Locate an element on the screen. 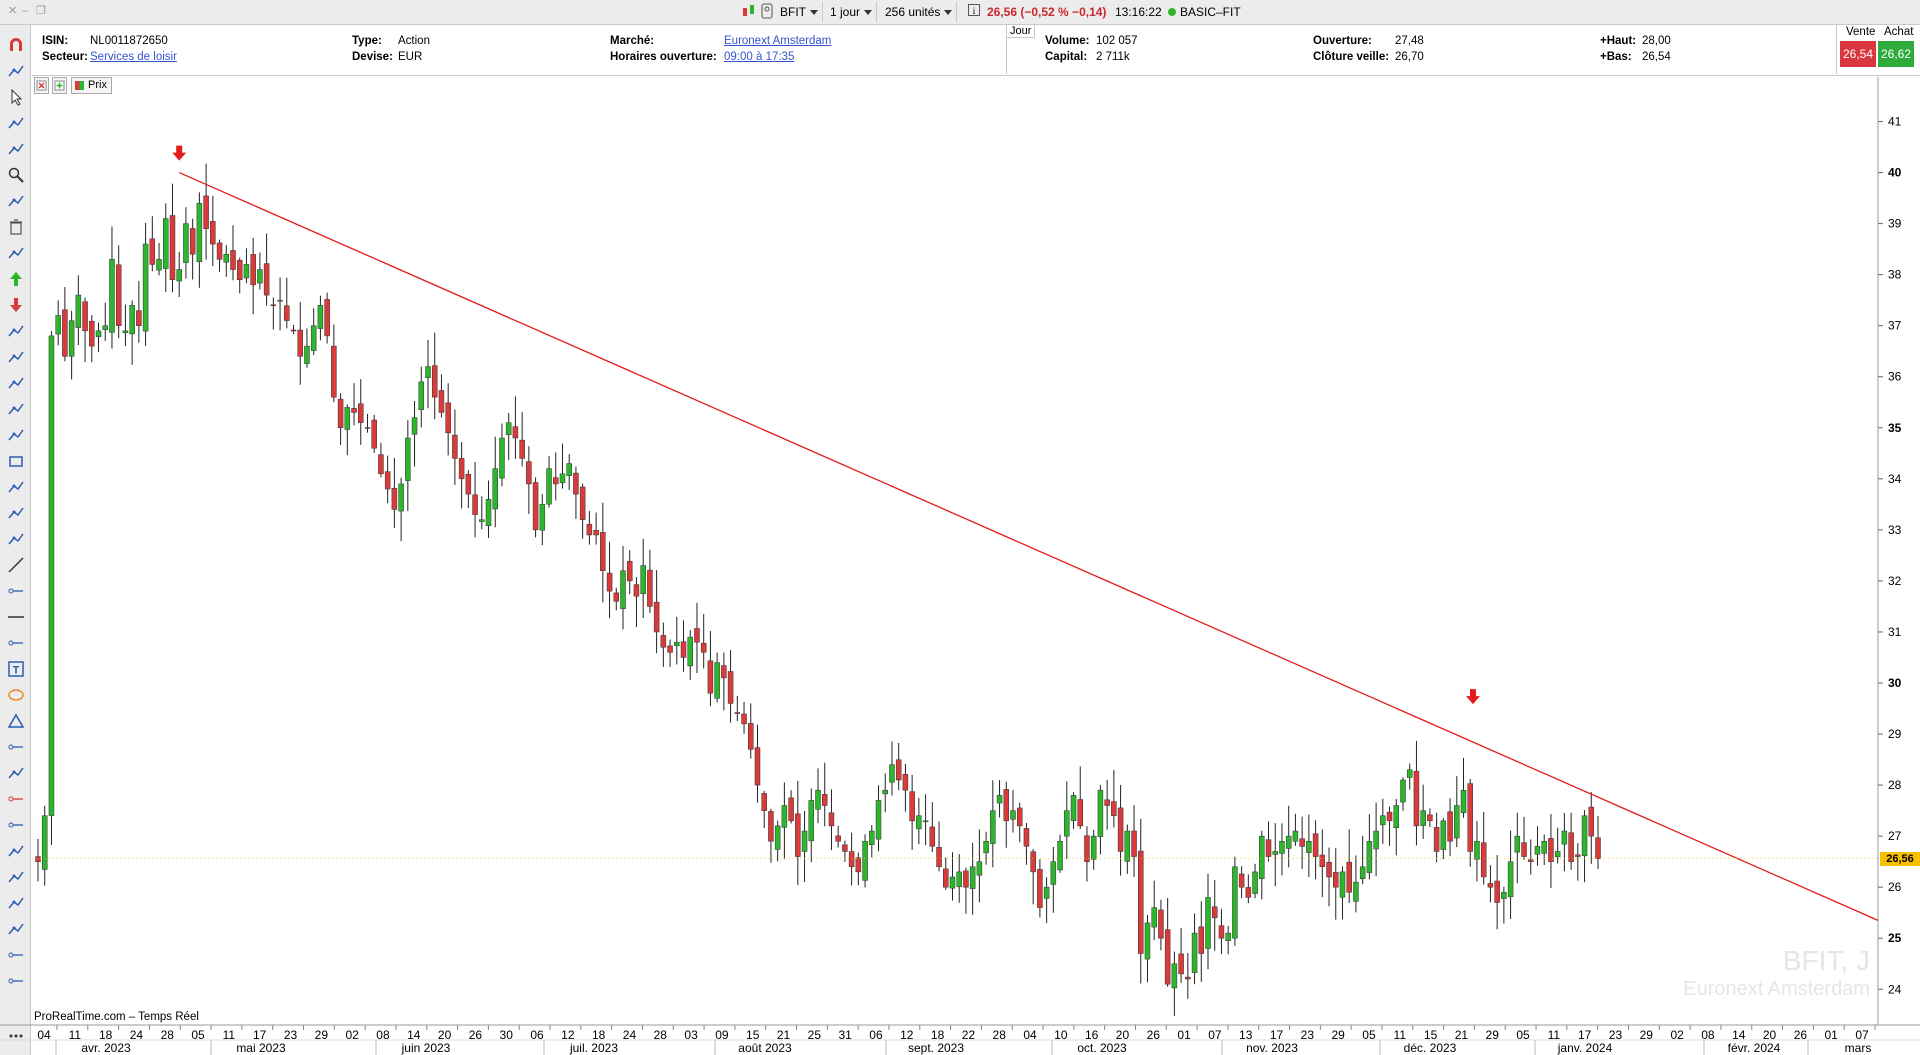 The height and width of the screenshot is (1055, 1920). line-icon is located at coordinates (16, 565).